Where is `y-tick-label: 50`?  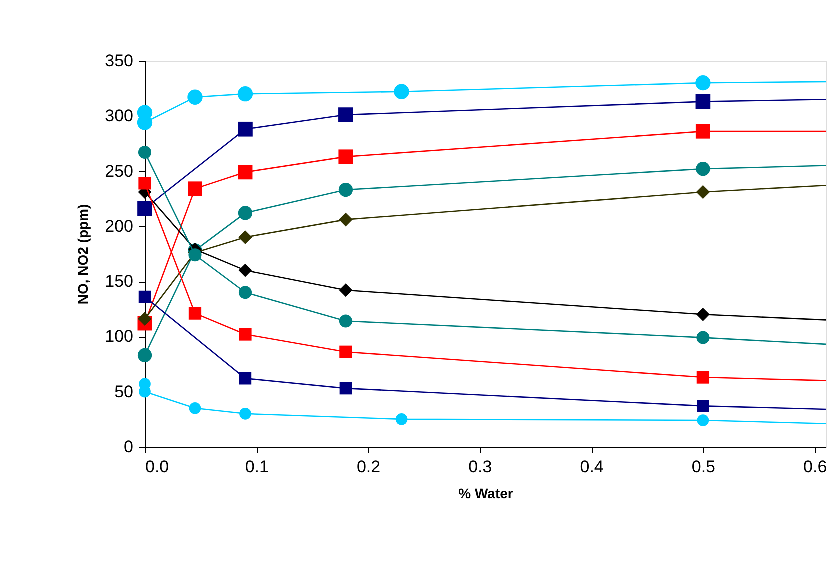 y-tick-label: 50 is located at coordinates (124, 392).